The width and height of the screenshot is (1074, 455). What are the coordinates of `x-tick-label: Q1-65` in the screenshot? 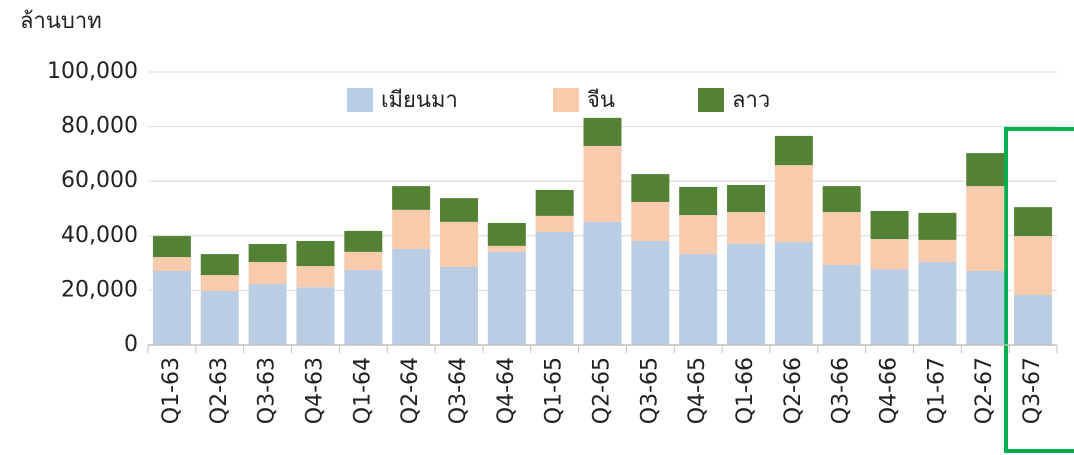 It's located at (554, 390).